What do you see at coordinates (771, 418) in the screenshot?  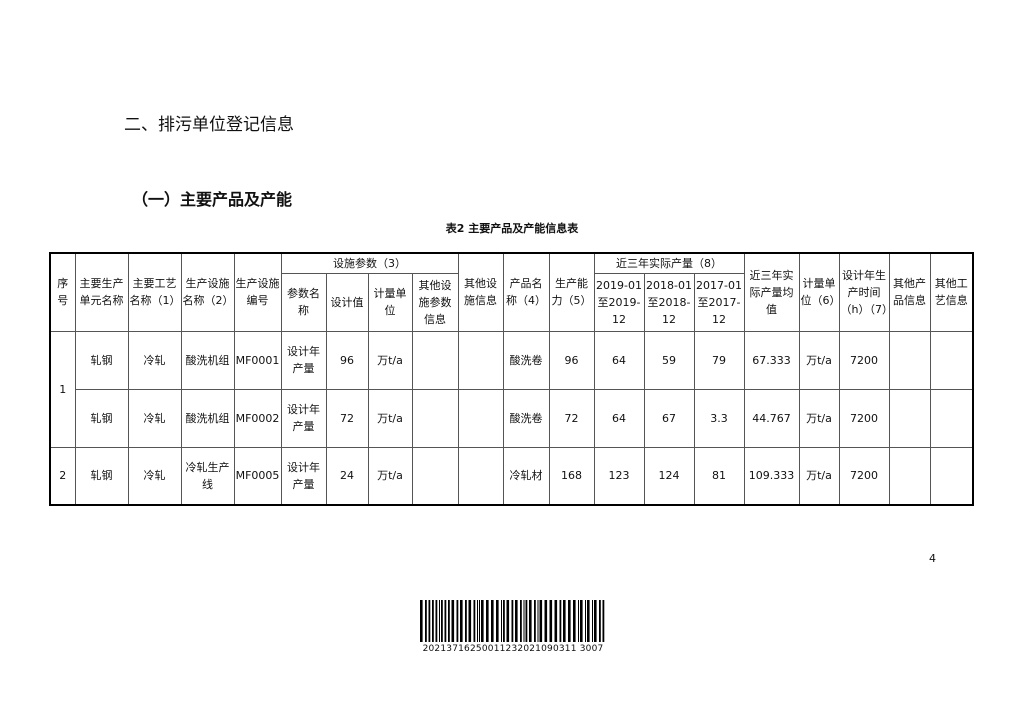 I see `cell-avg: 44.767` at bounding box center [771, 418].